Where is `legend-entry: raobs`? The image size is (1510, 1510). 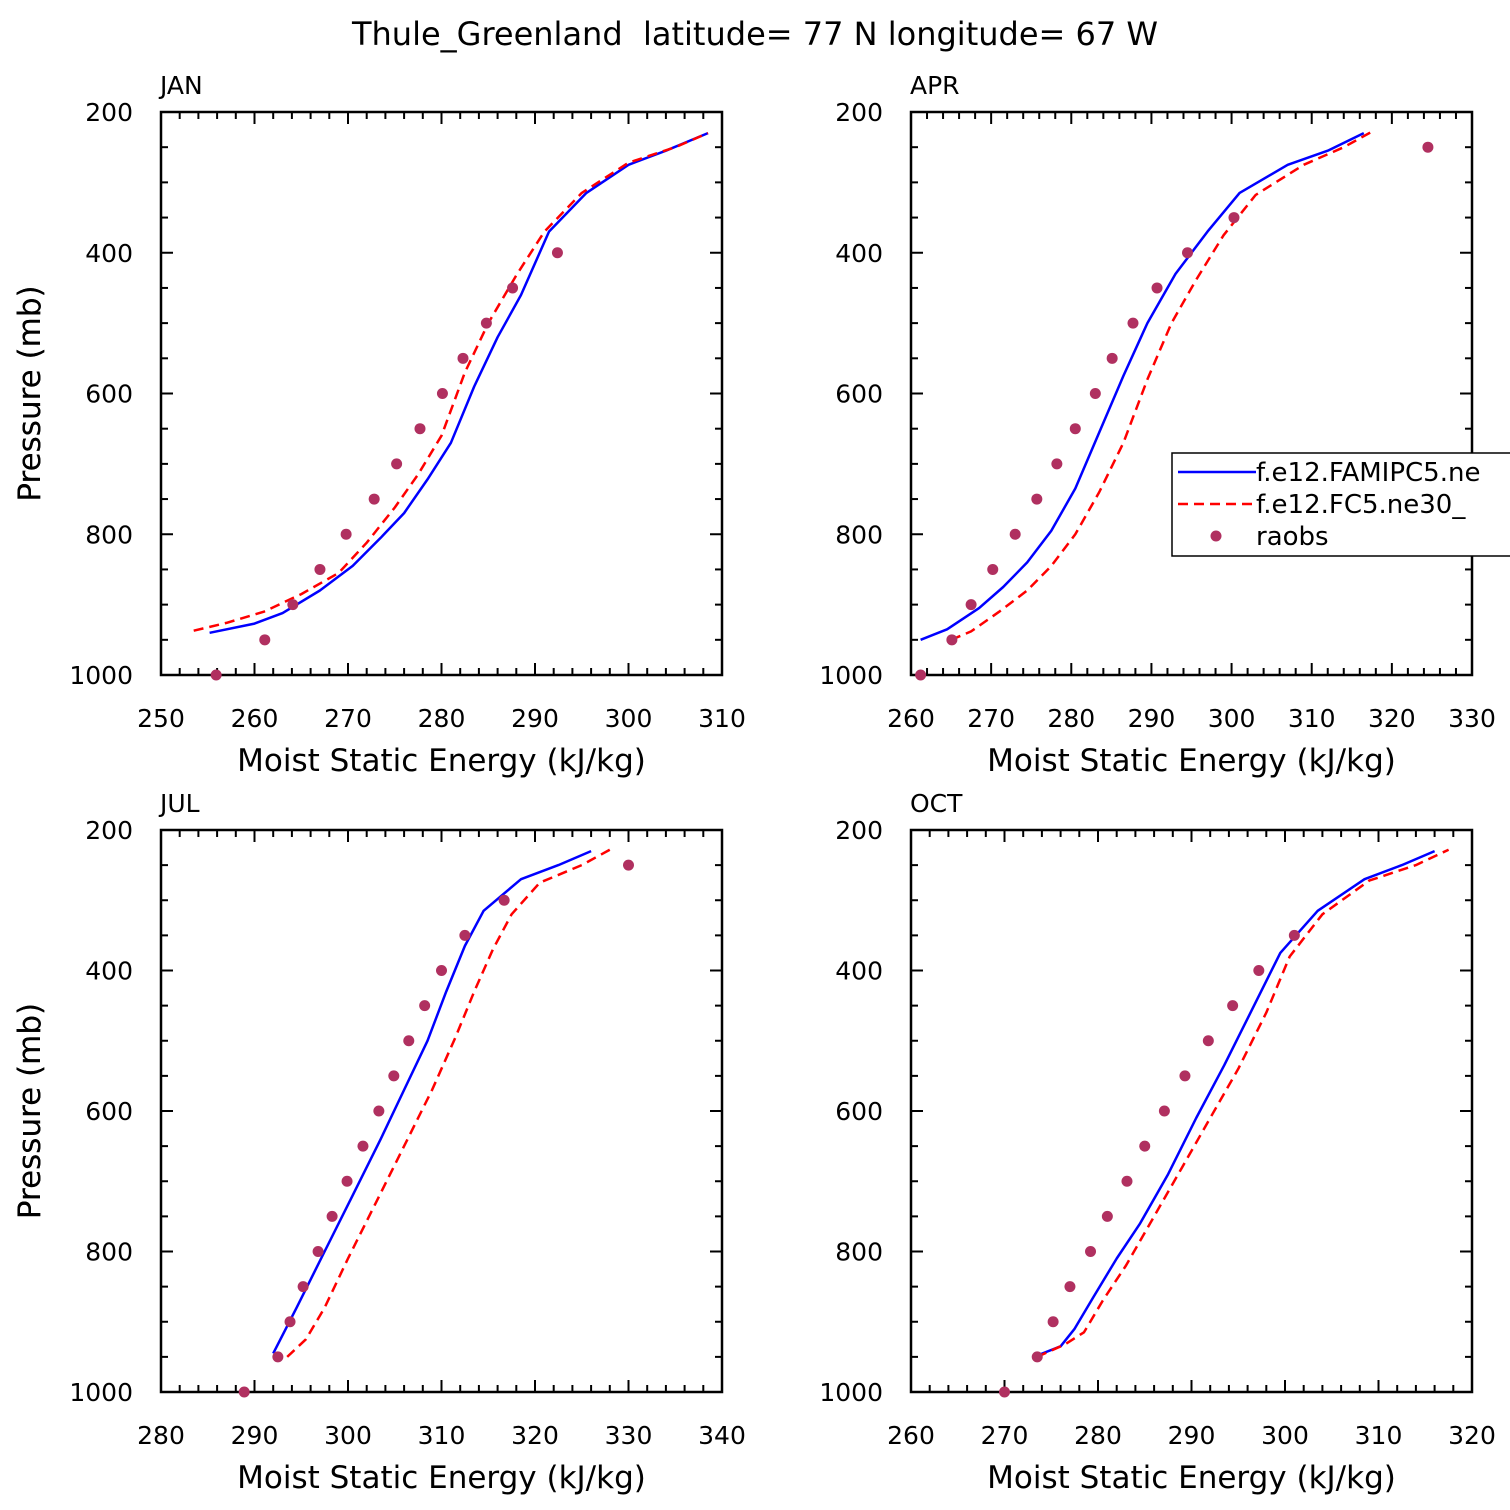
legend-entry: raobs is located at coordinates (1269, 537).